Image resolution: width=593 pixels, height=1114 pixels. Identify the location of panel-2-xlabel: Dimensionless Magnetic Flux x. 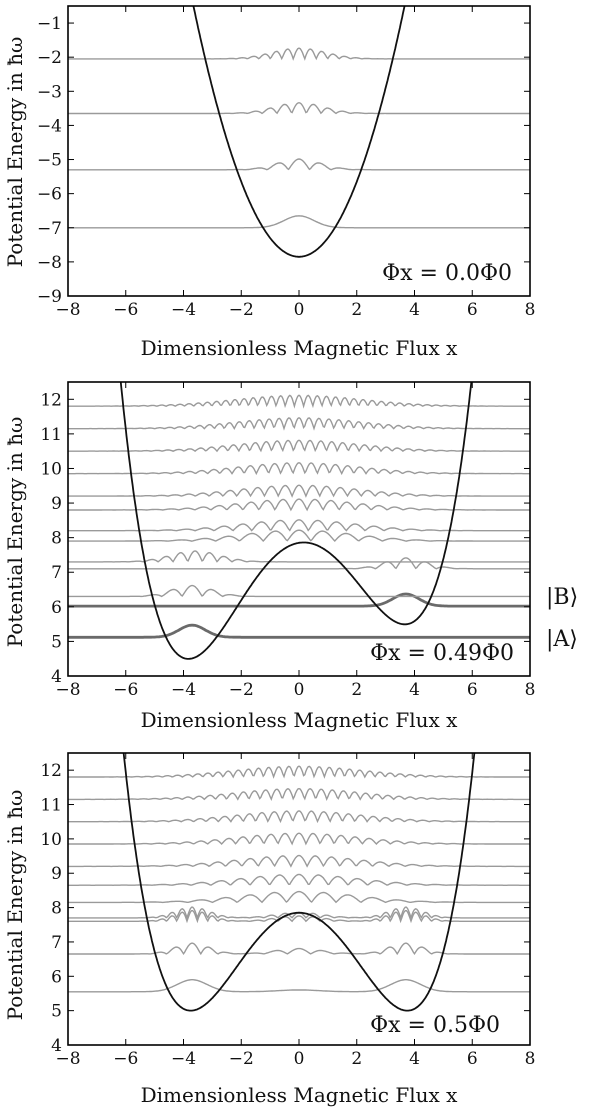
(300, 720).